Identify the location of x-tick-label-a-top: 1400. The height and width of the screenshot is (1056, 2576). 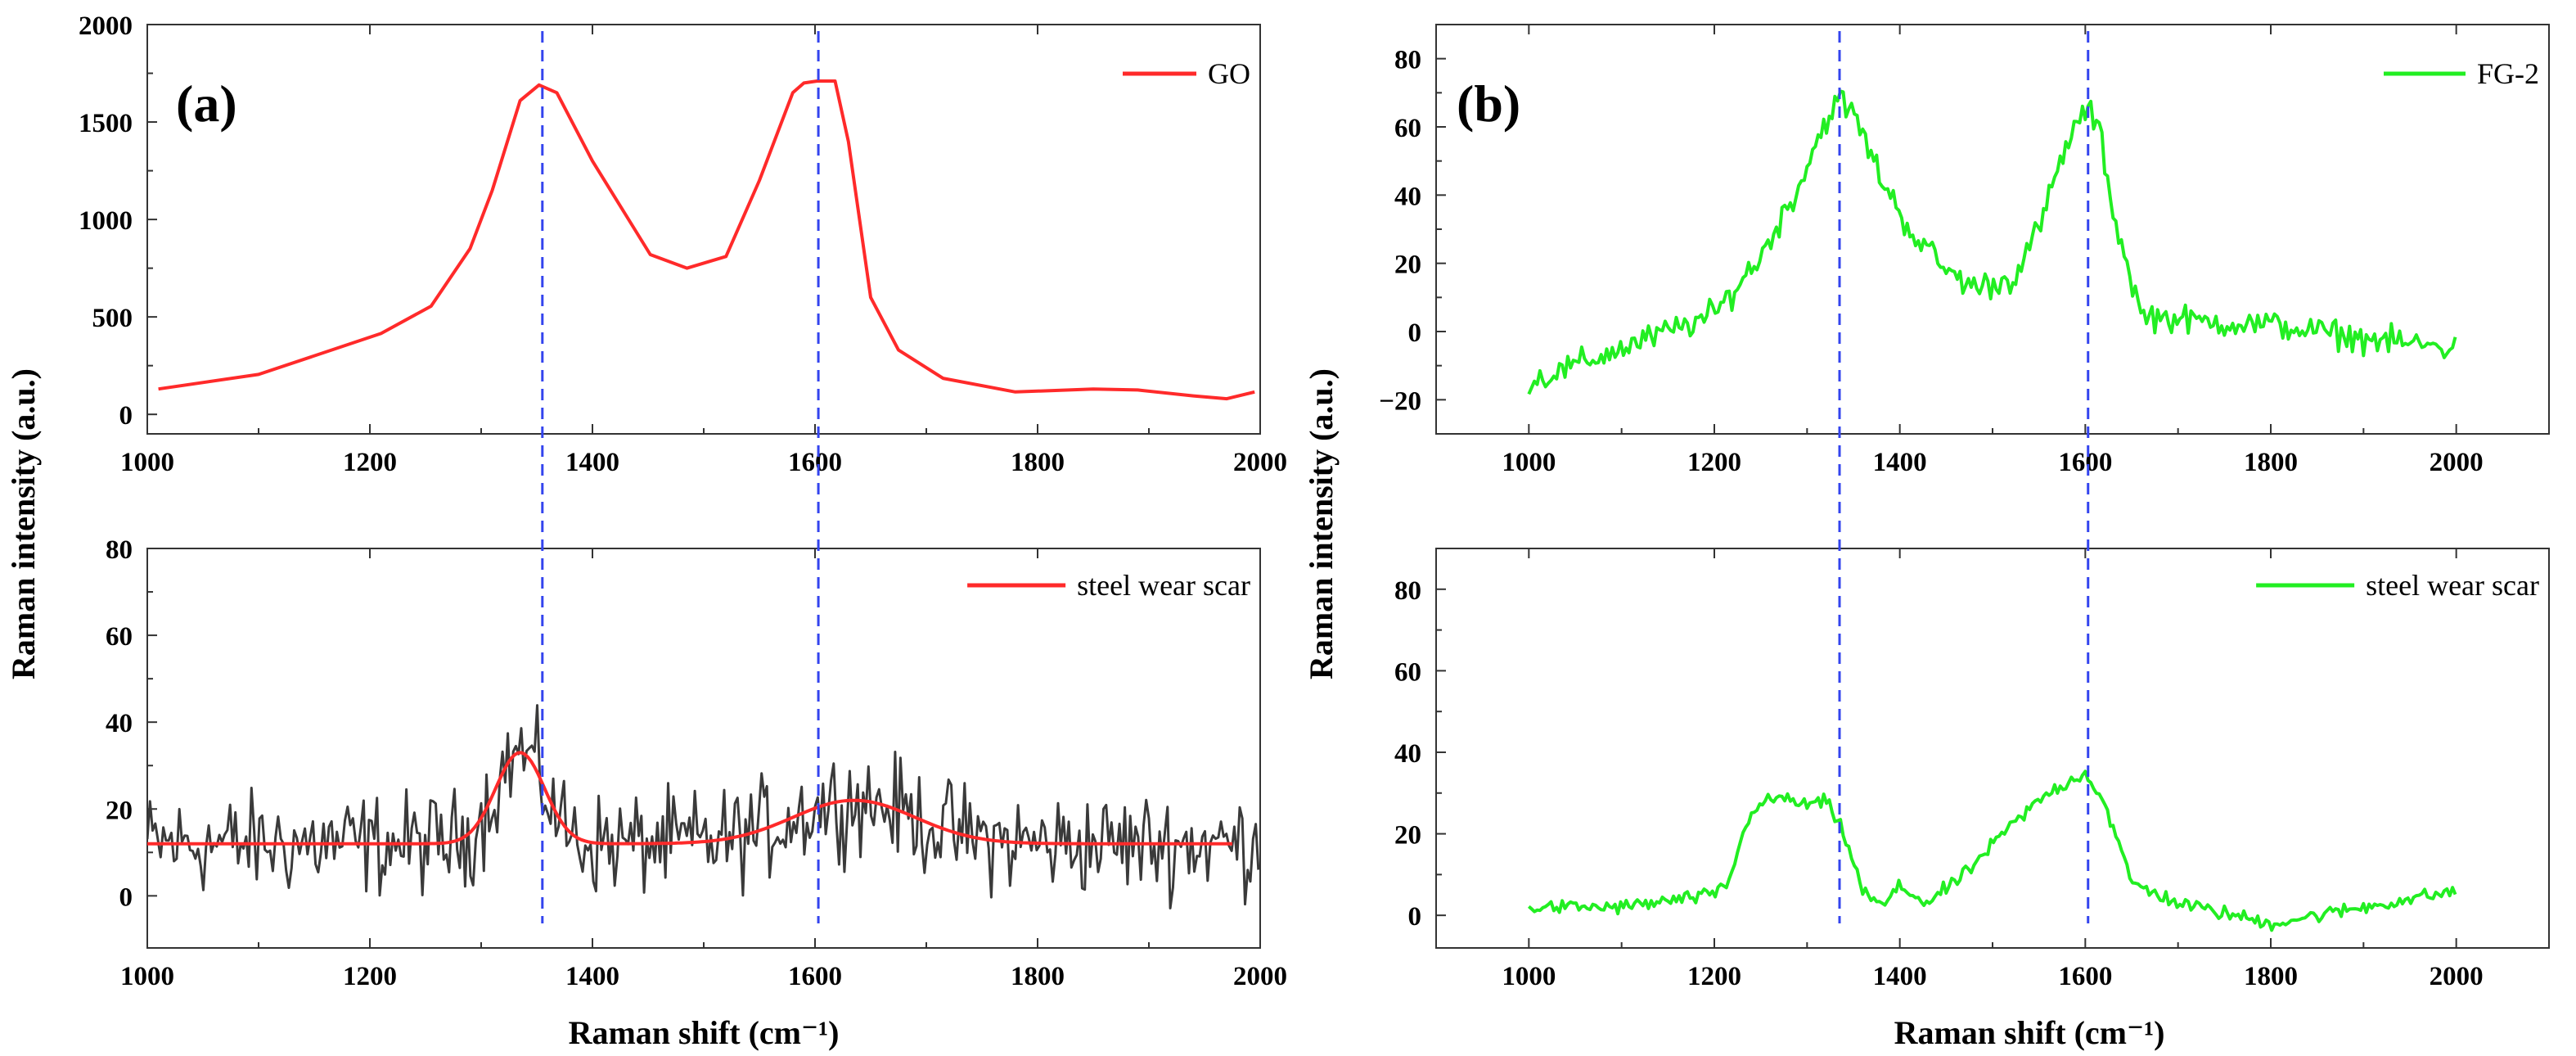
(592, 462).